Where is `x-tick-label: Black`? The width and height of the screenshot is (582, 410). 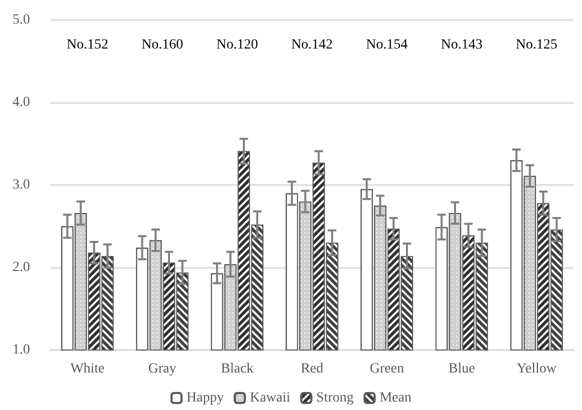 x-tick-label: Black is located at coordinates (237, 369).